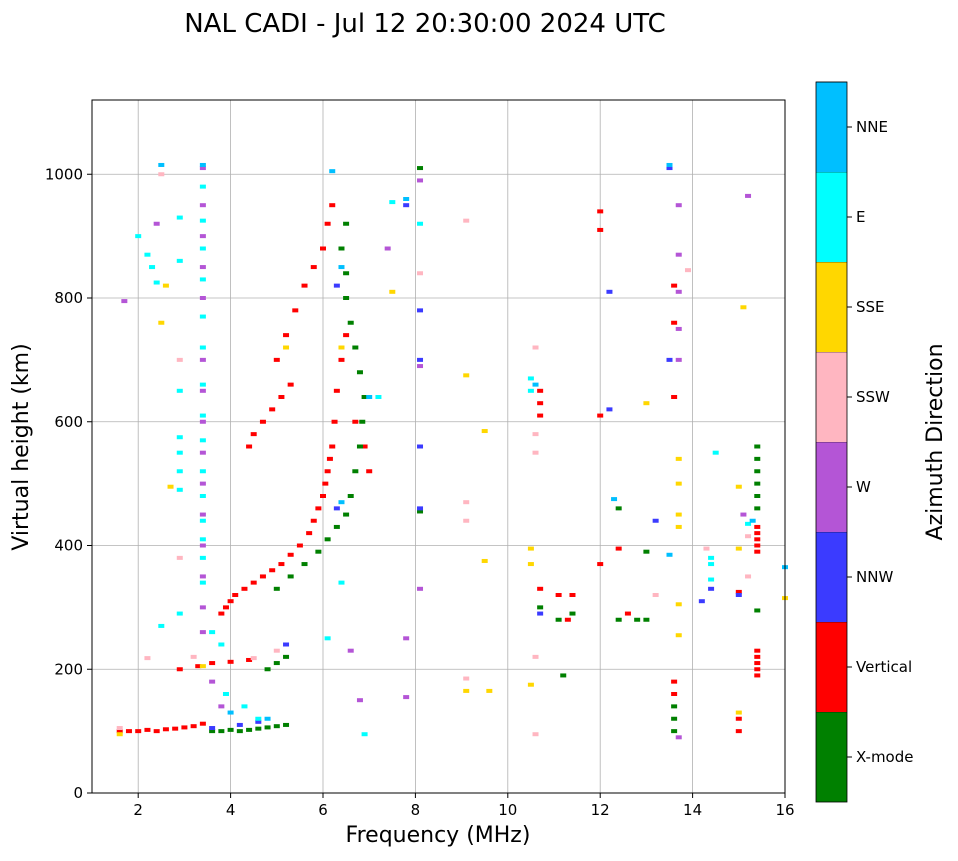 The height and width of the screenshot is (861, 958). I want to click on x-tick-label: 14, so click(692, 810).